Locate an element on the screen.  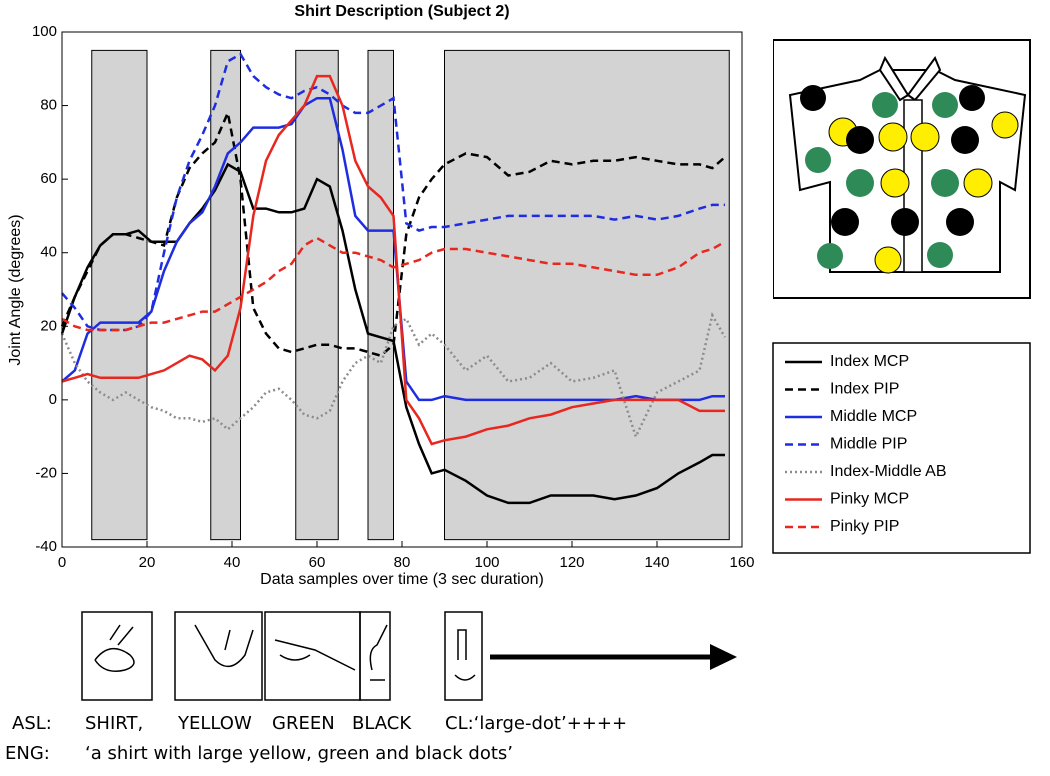
sign-yellow is located at coordinates (218, 656).